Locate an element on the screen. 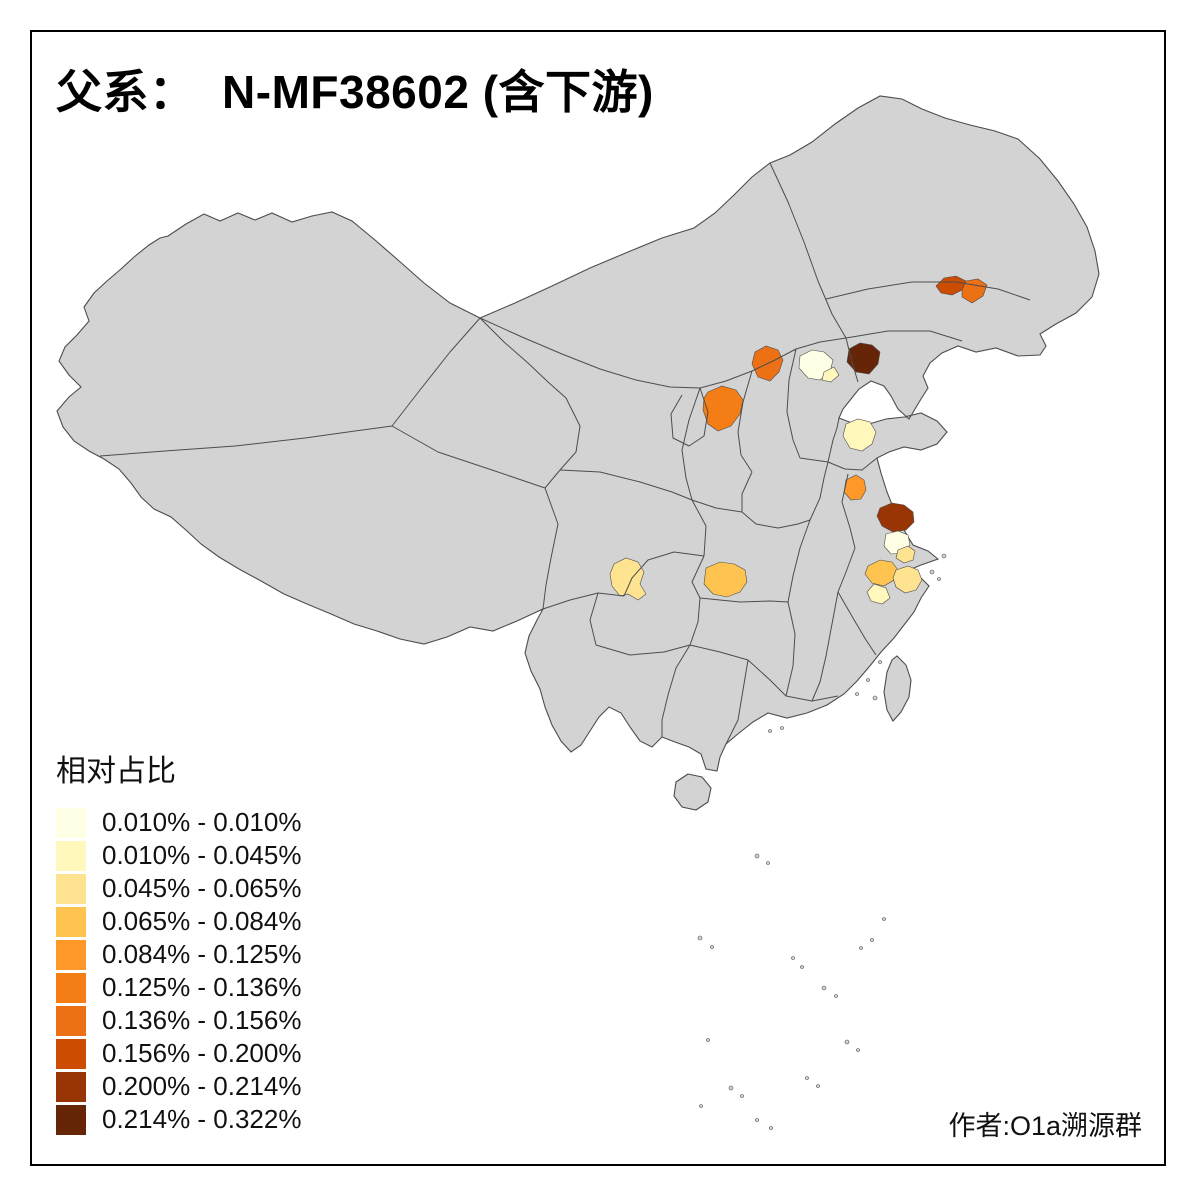 The image size is (1200, 1200). legend-title: 相对占比 is located at coordinates (116, 771).